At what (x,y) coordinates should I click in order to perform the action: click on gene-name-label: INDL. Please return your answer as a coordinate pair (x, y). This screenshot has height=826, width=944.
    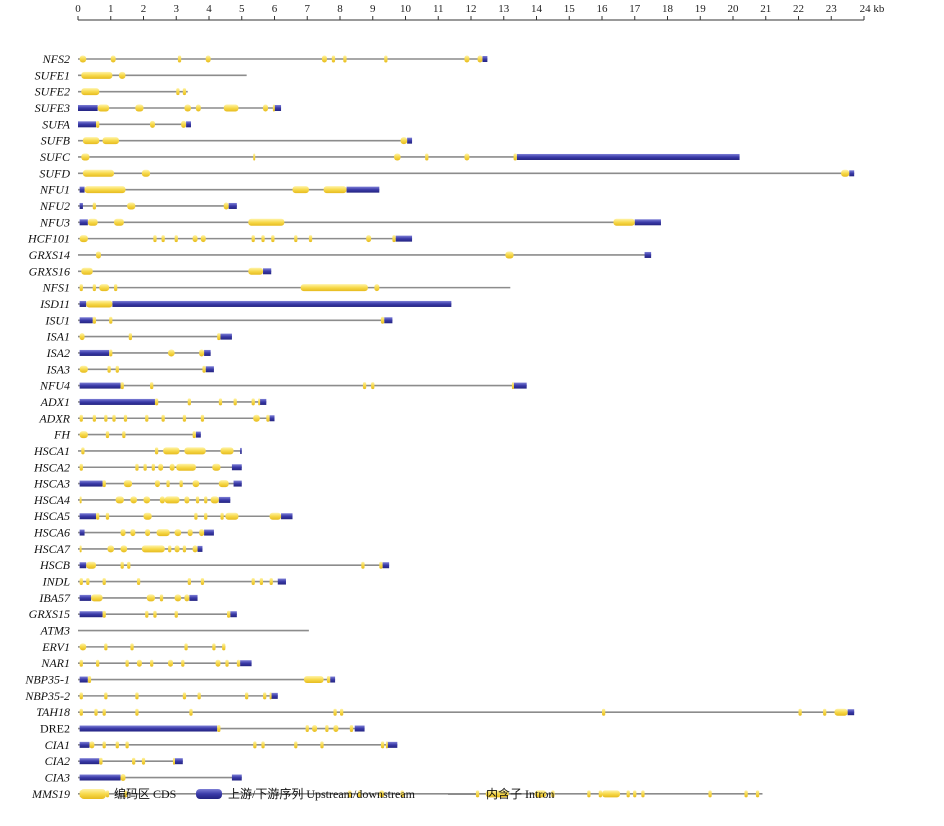
    Looking at the image, I should click on (56, 582).